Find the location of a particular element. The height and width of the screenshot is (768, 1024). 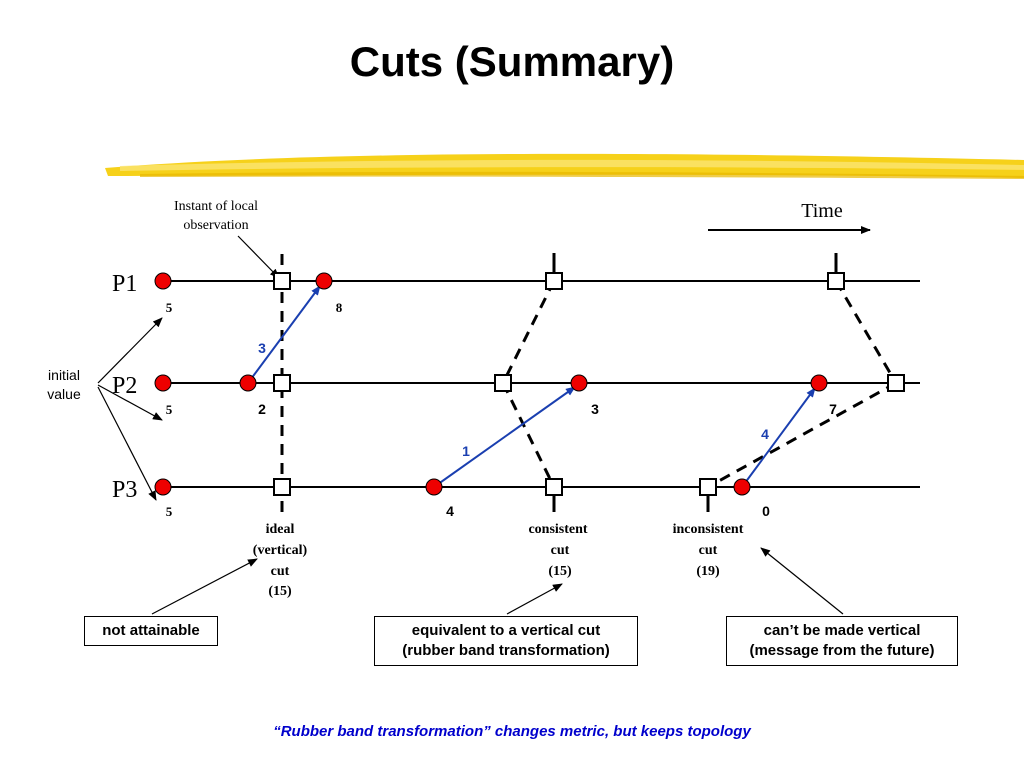

value-p1-after-receive: 8 is located at coordinates (339, 307).